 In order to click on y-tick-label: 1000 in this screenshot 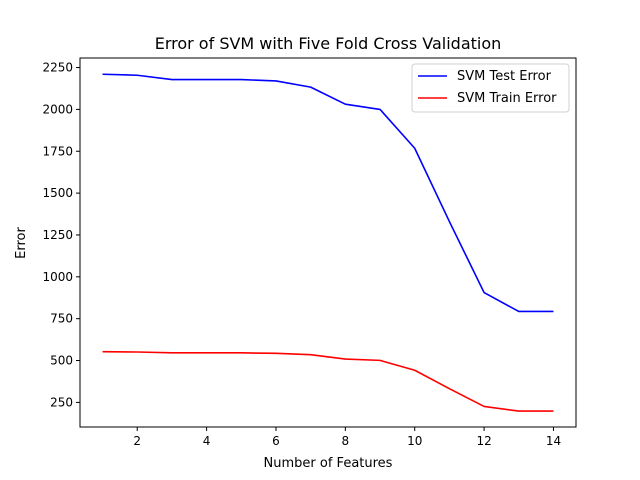, I will do `click(57, 277)`.